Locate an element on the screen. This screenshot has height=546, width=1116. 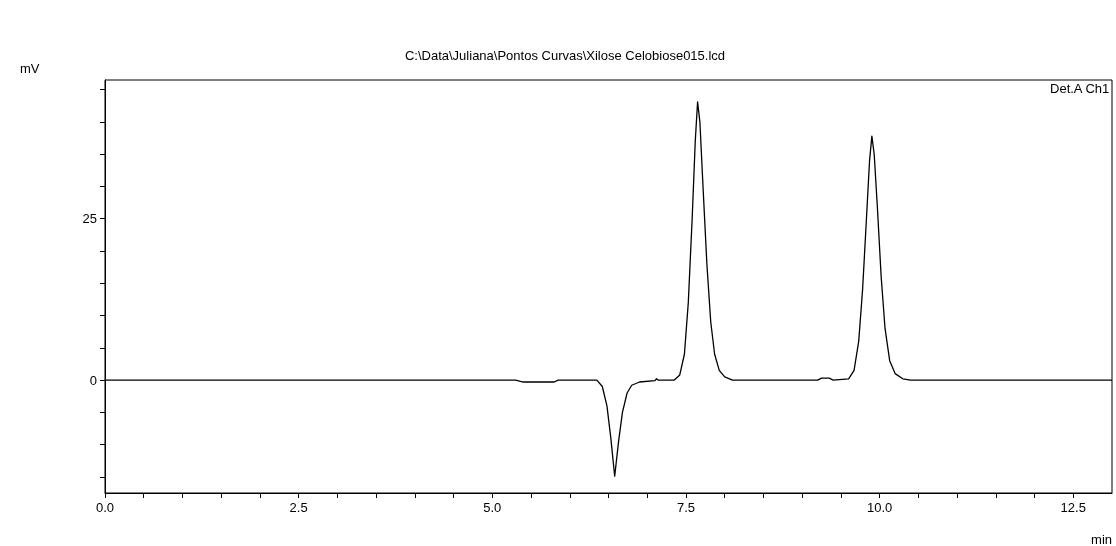
x-tick-label: 7.5 is located at coordinates (685, 507).